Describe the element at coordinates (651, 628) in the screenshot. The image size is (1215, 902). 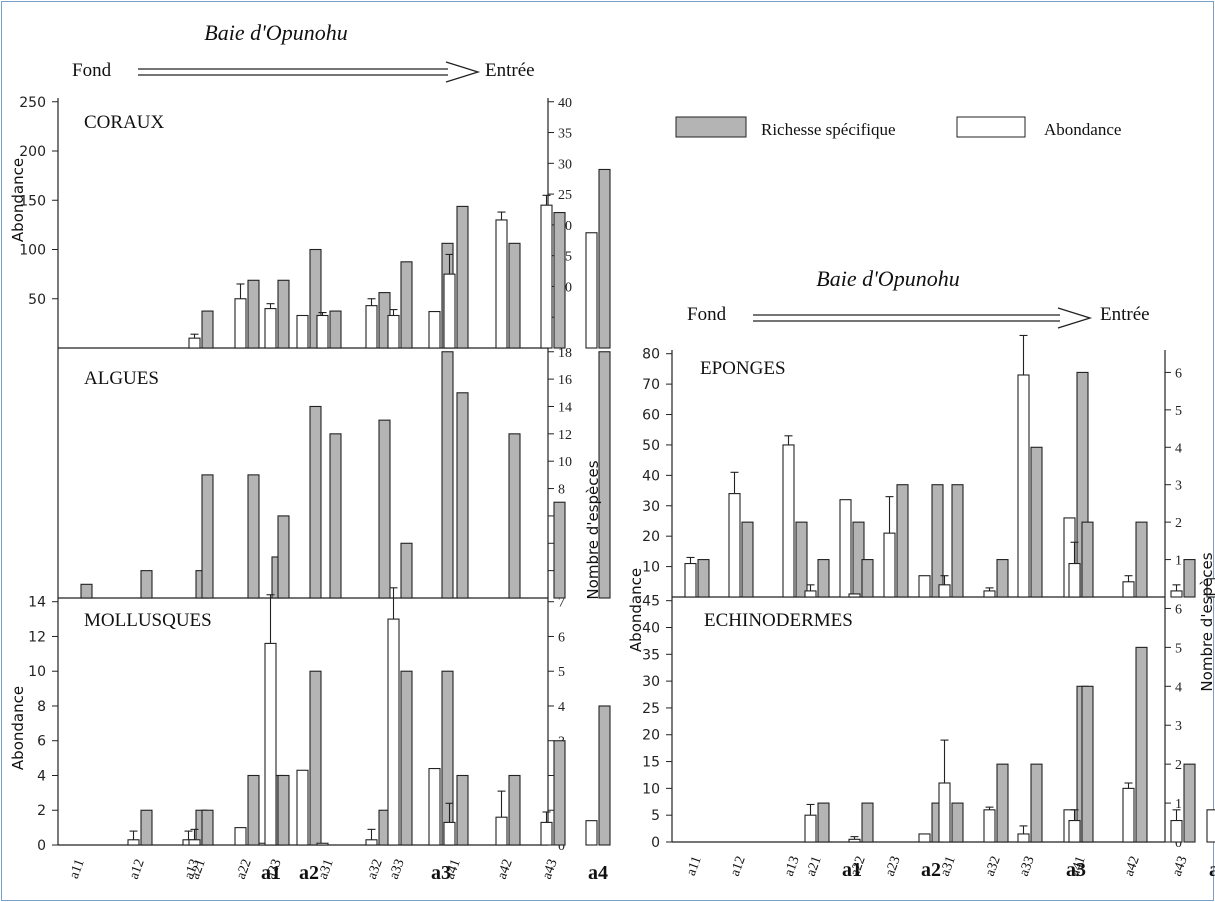
I see `y-tick-label: 40` at that location.